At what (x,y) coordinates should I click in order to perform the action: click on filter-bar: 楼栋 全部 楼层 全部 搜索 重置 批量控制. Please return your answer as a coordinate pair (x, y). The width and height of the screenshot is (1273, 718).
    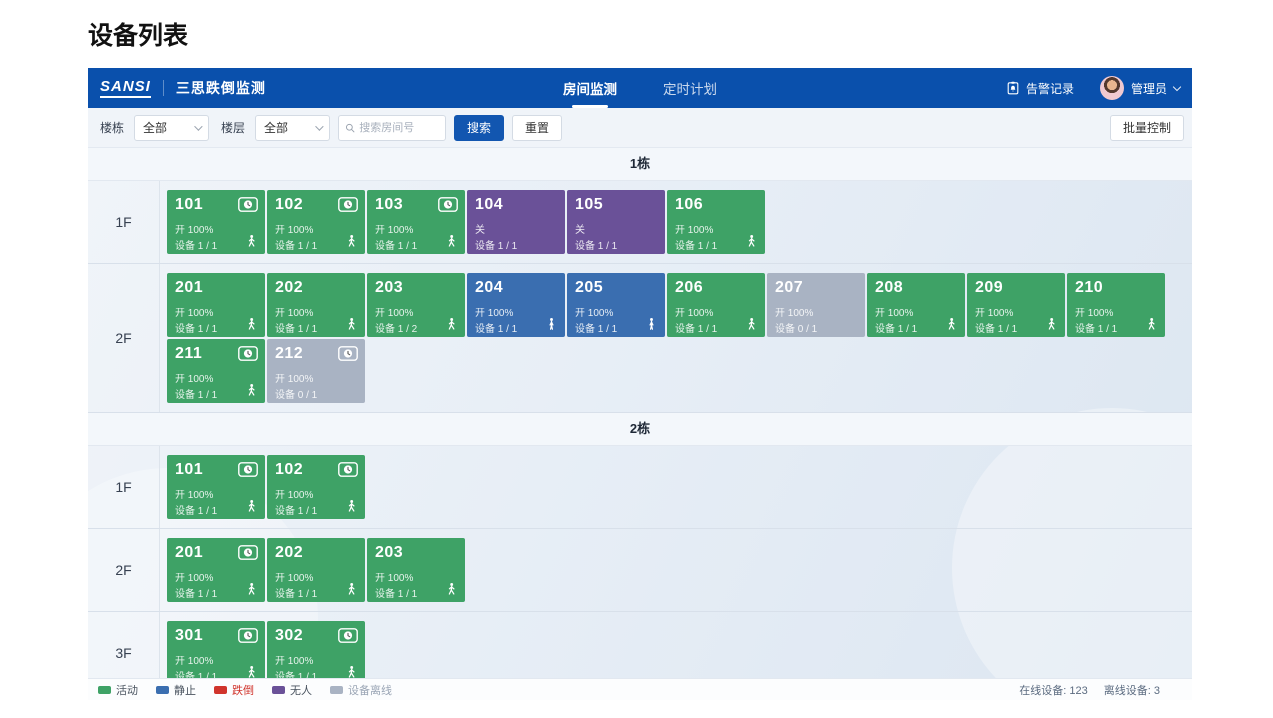
    Looking at the image, I should click on (640, 128).